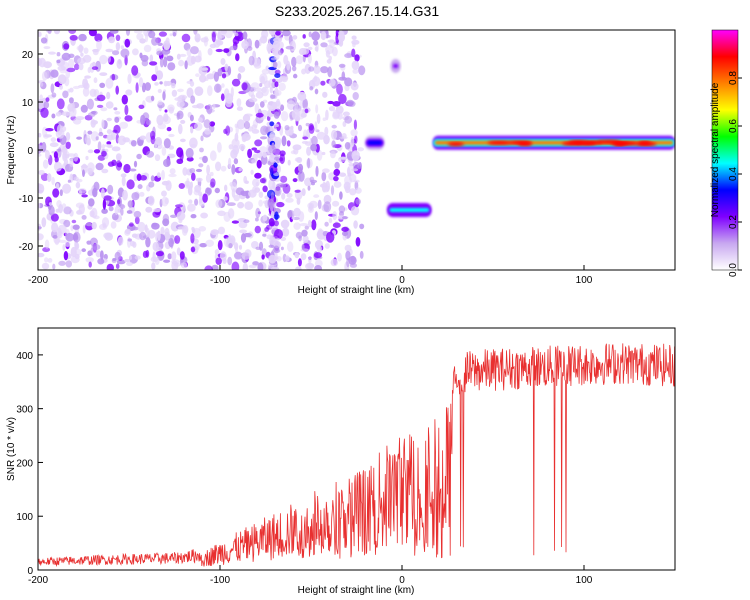  Describe the element at coordinates (733, 174) in the screenshot. I see `colorbar-tick-label: 0.4` at that location.